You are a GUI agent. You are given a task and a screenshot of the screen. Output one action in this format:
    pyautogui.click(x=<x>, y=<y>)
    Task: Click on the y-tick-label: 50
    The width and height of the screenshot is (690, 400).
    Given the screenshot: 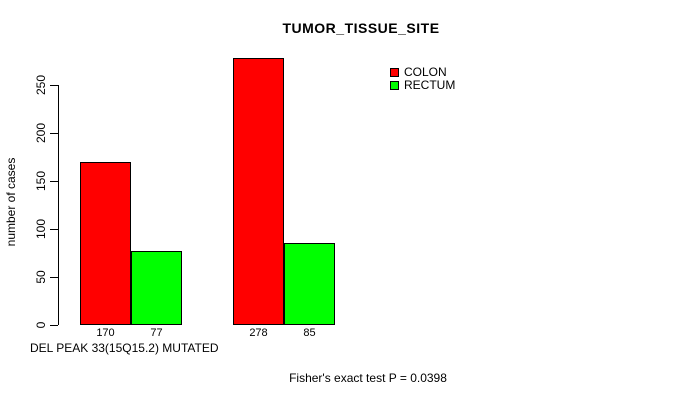 What is the action you would take?
    pyautogui.click(x=41, y=277)
    